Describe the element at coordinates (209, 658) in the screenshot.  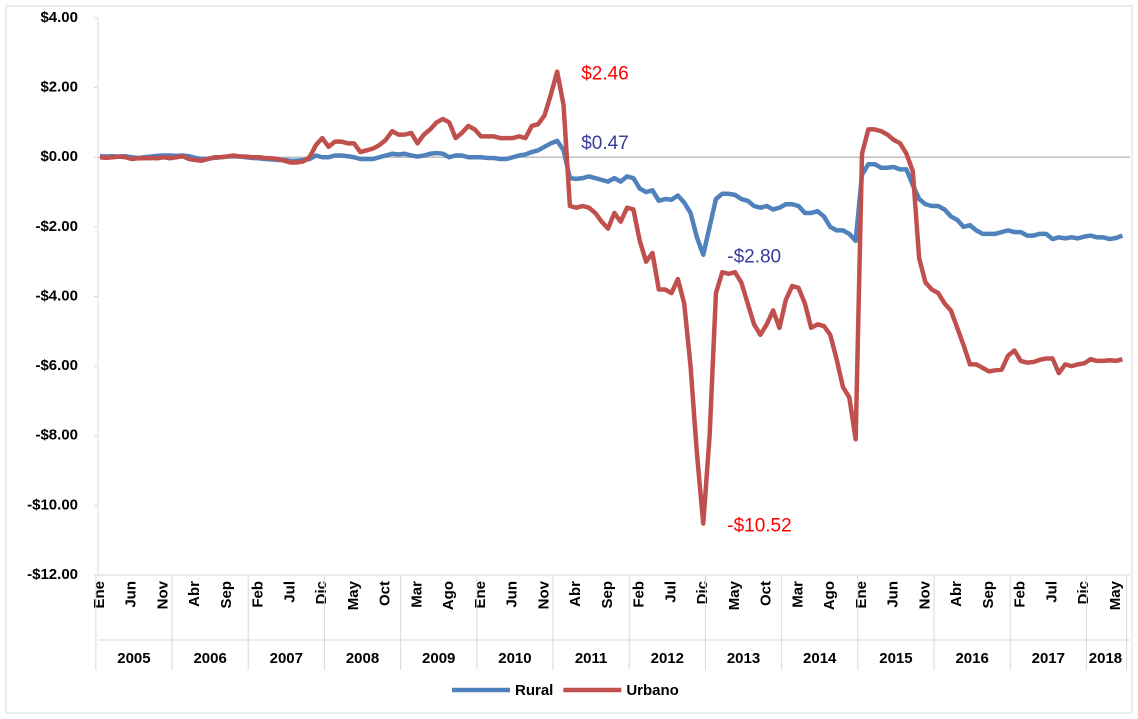
I see `year-label: 2006` at that location.